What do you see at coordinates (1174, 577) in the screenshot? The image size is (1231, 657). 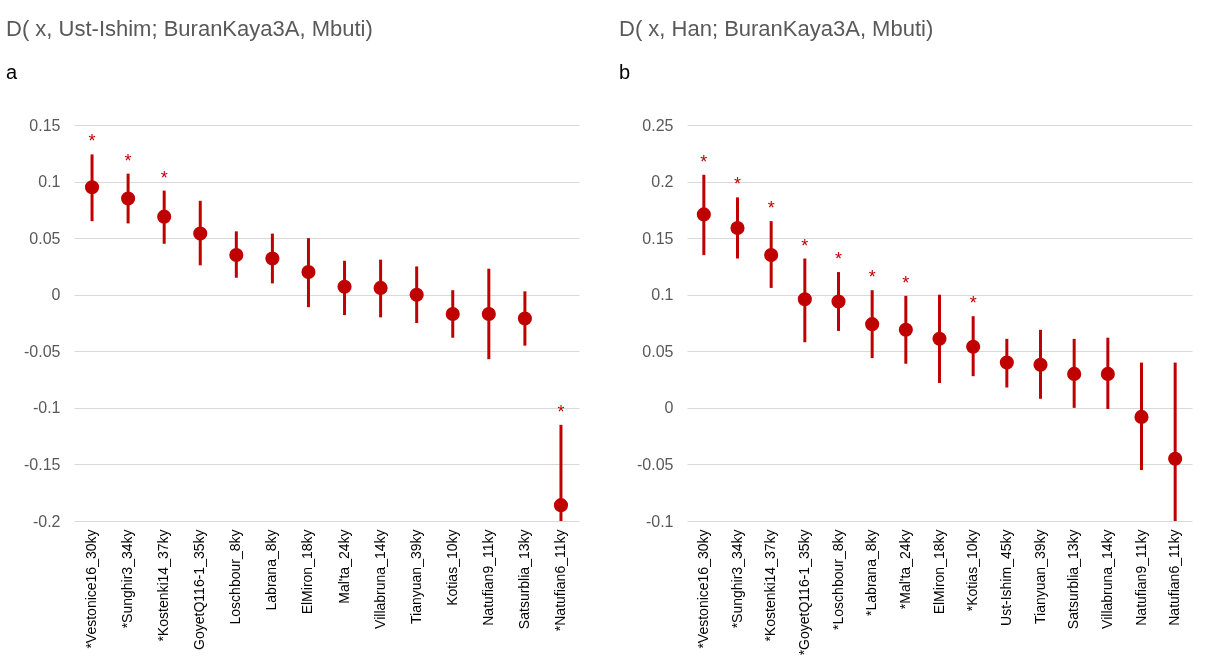 I see `x-tick-label: Natufian6_11ky` at bounding box center [1174, 577].